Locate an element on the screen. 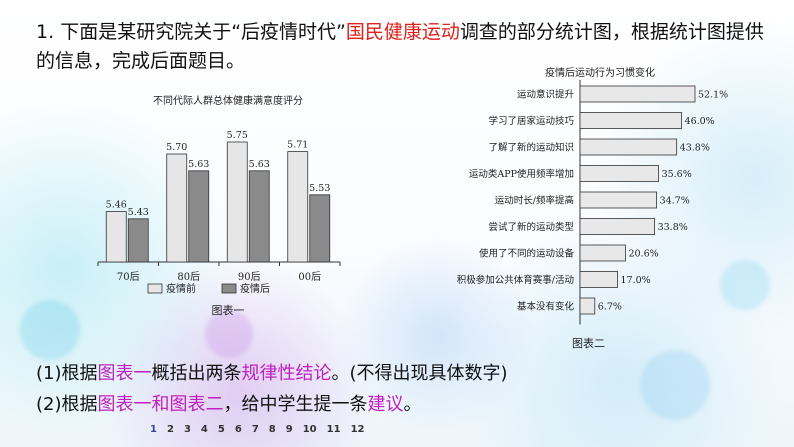 The width and height of the screenshot is (794, 447). data-label: 5.75 is located at coordinates (237, 135).